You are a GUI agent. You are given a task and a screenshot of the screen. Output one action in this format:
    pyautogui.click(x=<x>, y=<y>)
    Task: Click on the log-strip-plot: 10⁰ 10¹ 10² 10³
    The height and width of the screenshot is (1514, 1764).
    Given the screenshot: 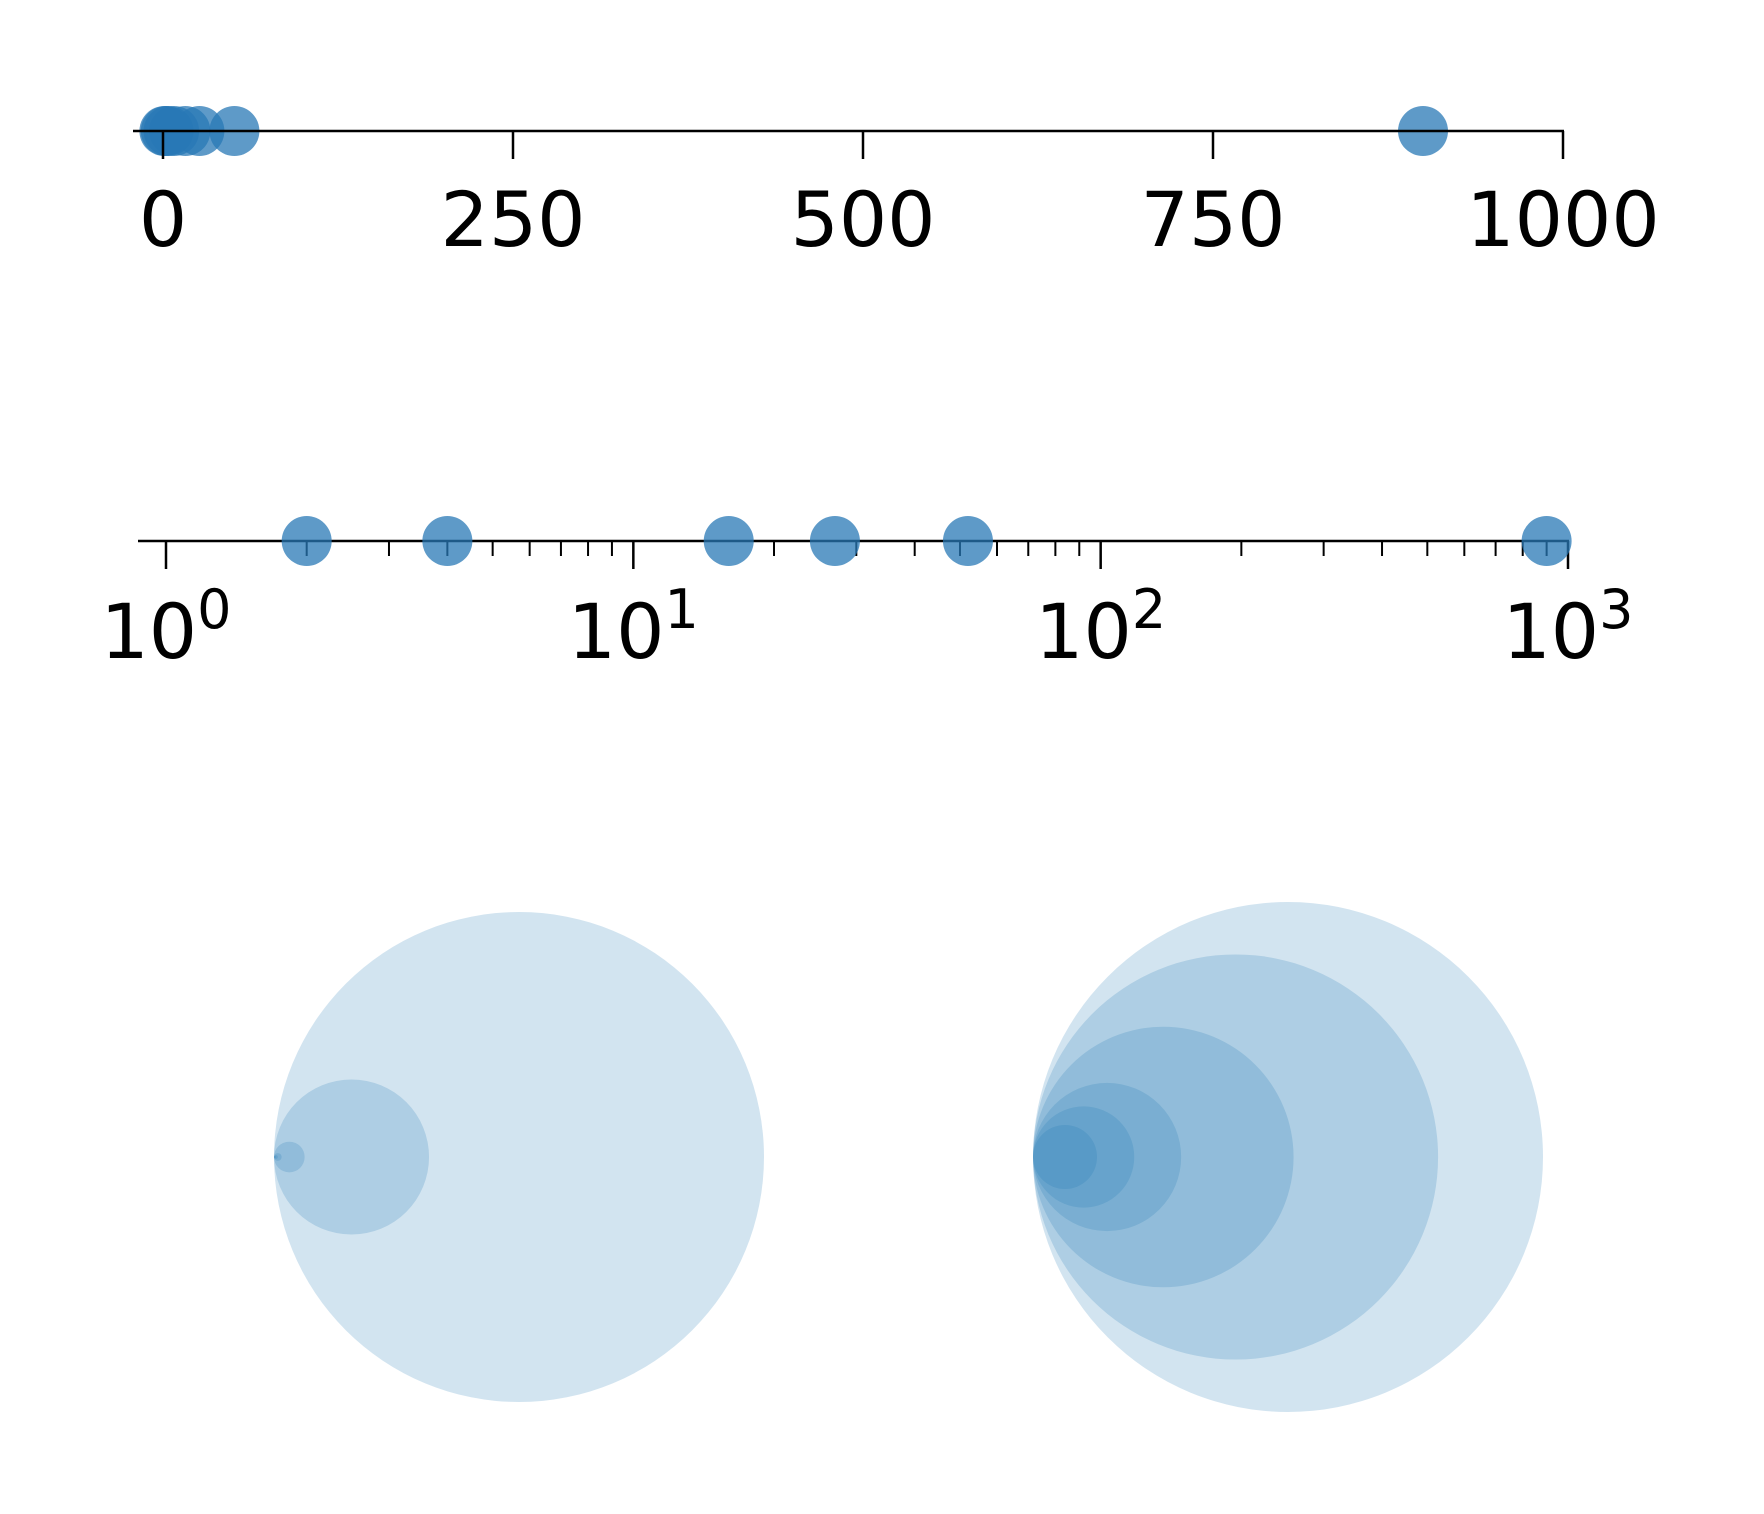 What is the action you would take?
    pyautogui.click(x=867, y=596)
    